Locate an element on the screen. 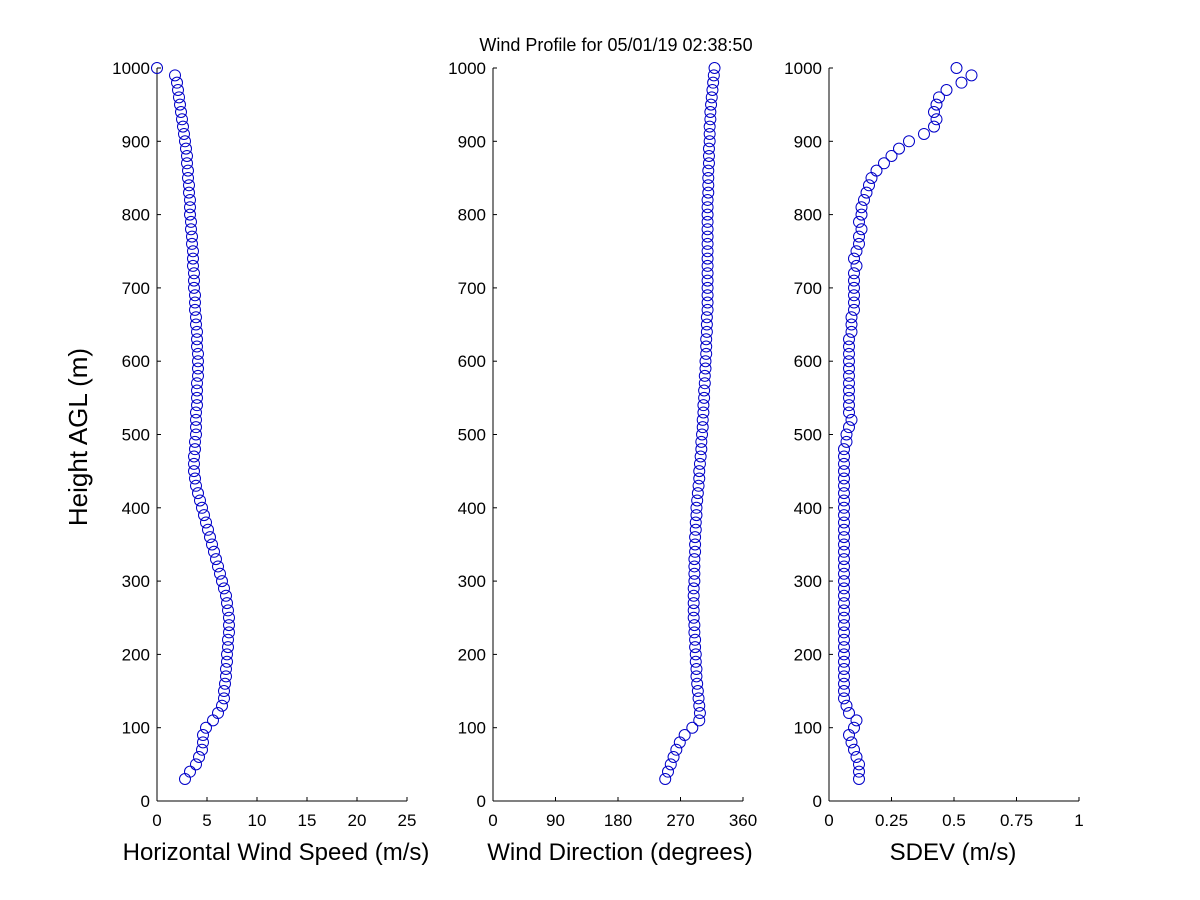 The width and height of the screenshot is (1200, 900). wind-speed-points is located at coordinates (193, 424).